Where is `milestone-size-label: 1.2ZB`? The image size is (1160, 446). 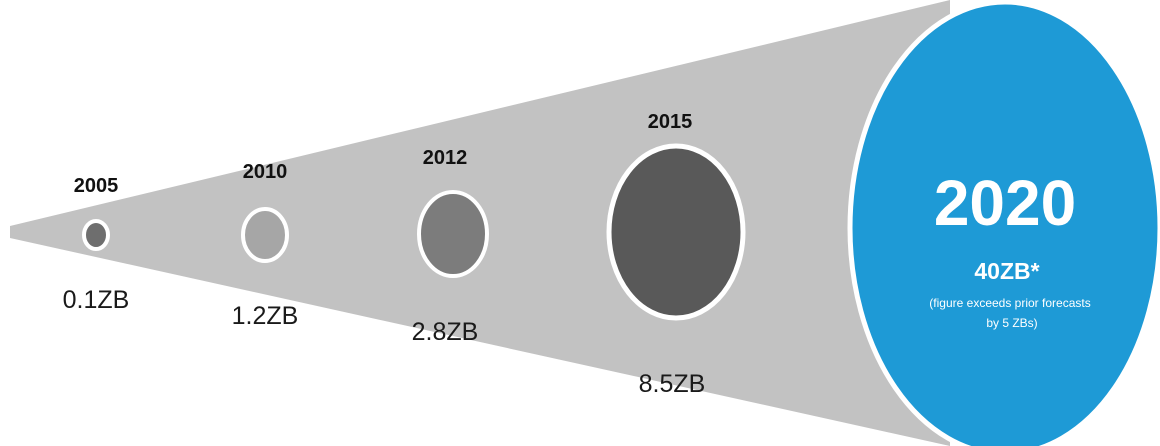
milestone-size-label: 1.2ZB is located at coordinates (265, 316).